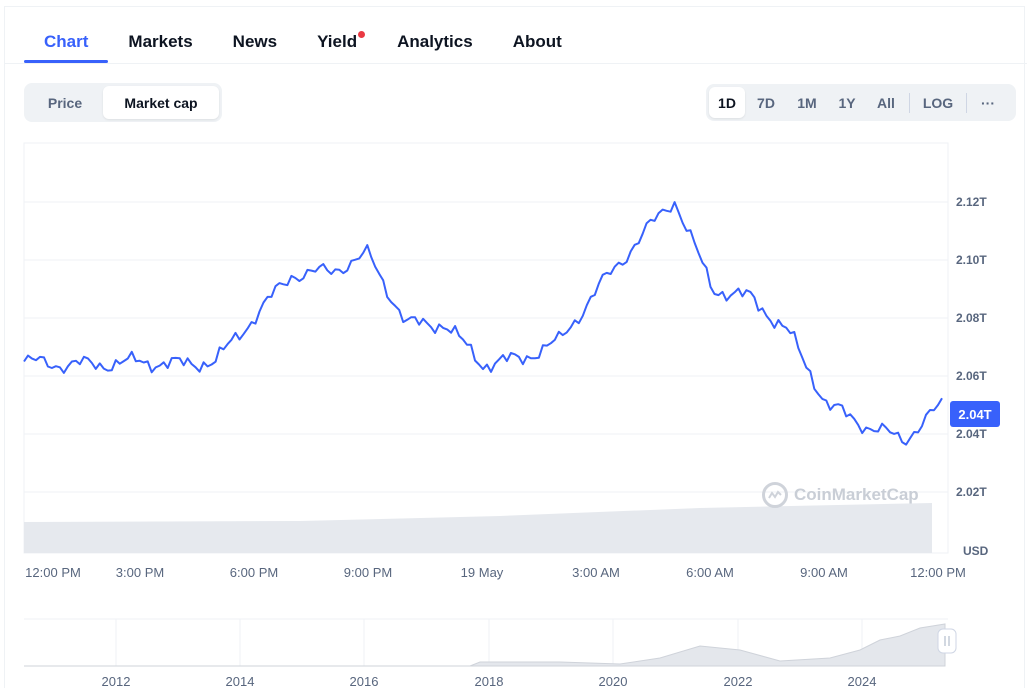 The height and width of the screenshot is (688, 1027). I want to click on more-options-button: ···, so click(988, 102).